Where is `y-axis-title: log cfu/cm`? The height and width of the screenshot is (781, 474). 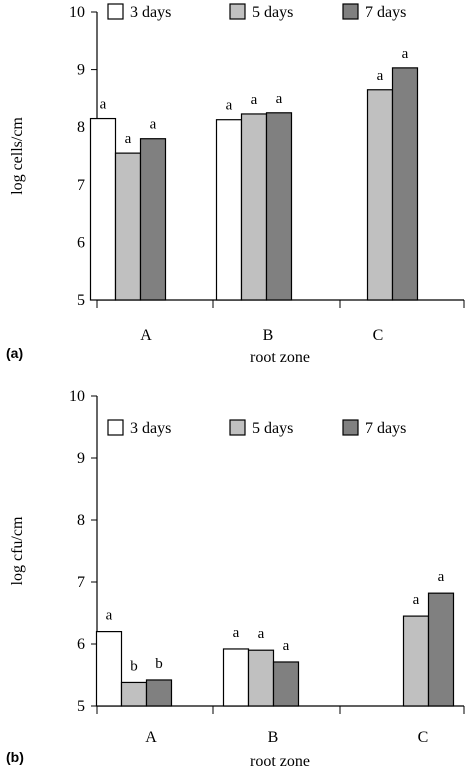 y-axis-title: log cfu/cm is located at coordinates (17, 550).